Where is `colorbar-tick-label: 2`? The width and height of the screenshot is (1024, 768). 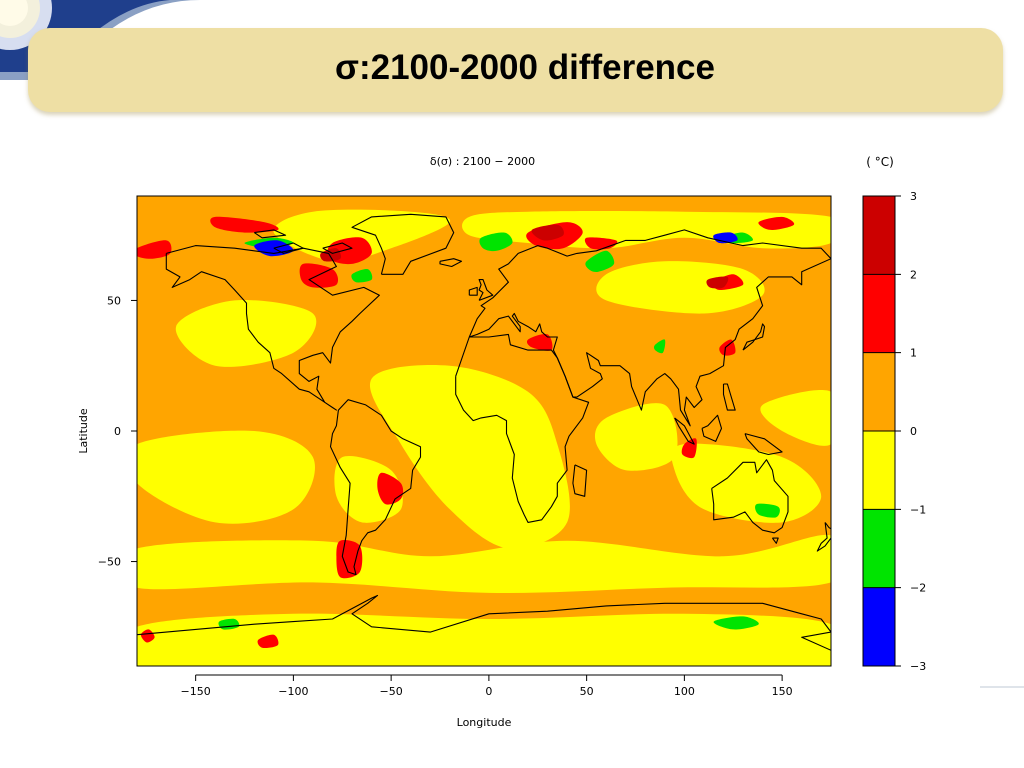 colorbar-tick-label: 2 is located at coordinates (913, 274).